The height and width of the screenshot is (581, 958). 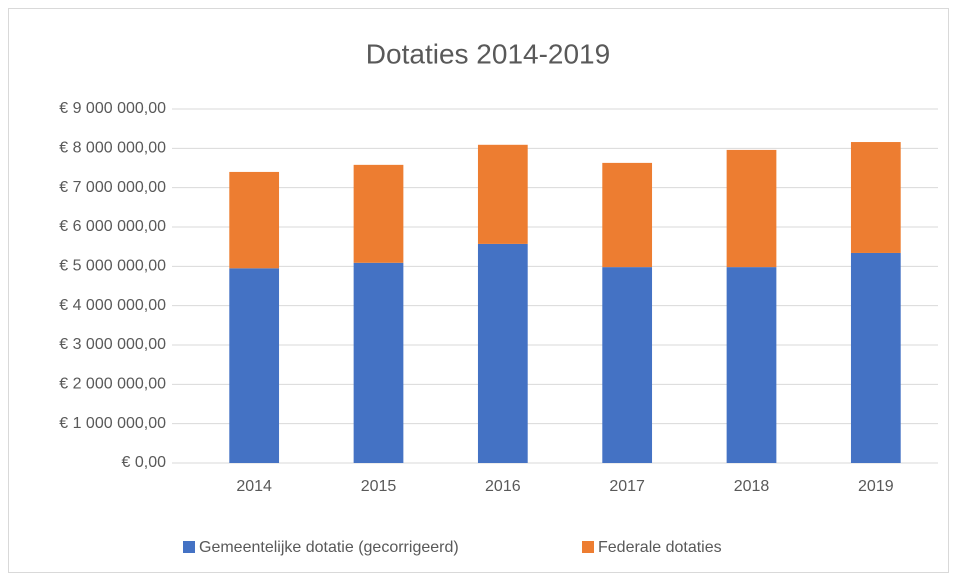 I want to click on x-tick-label: 2014, so click(x=254, y=486).